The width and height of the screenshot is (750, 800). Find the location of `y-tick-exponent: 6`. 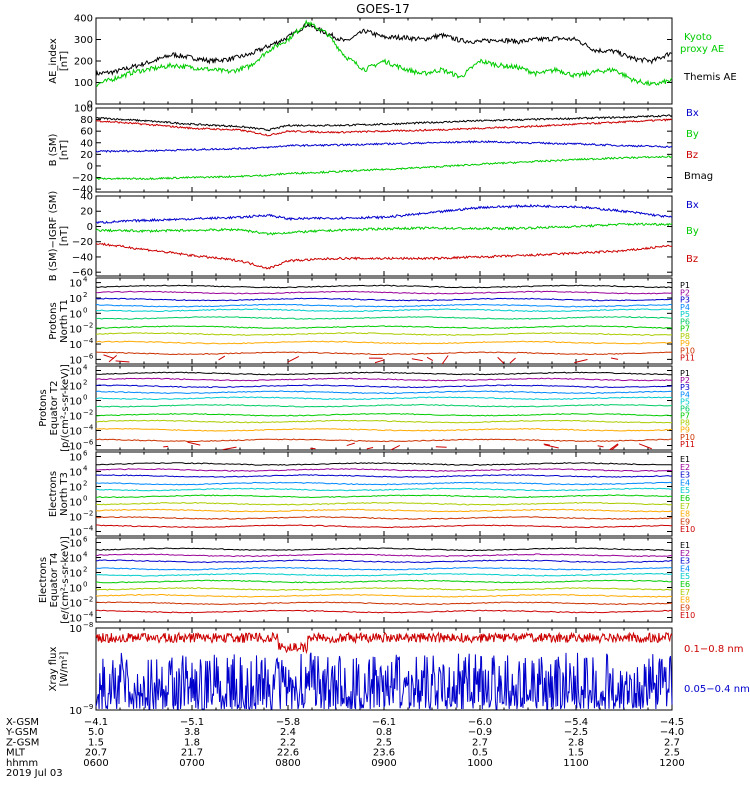

y-tick-exponent: 6 is located at coordinates (85, 454).